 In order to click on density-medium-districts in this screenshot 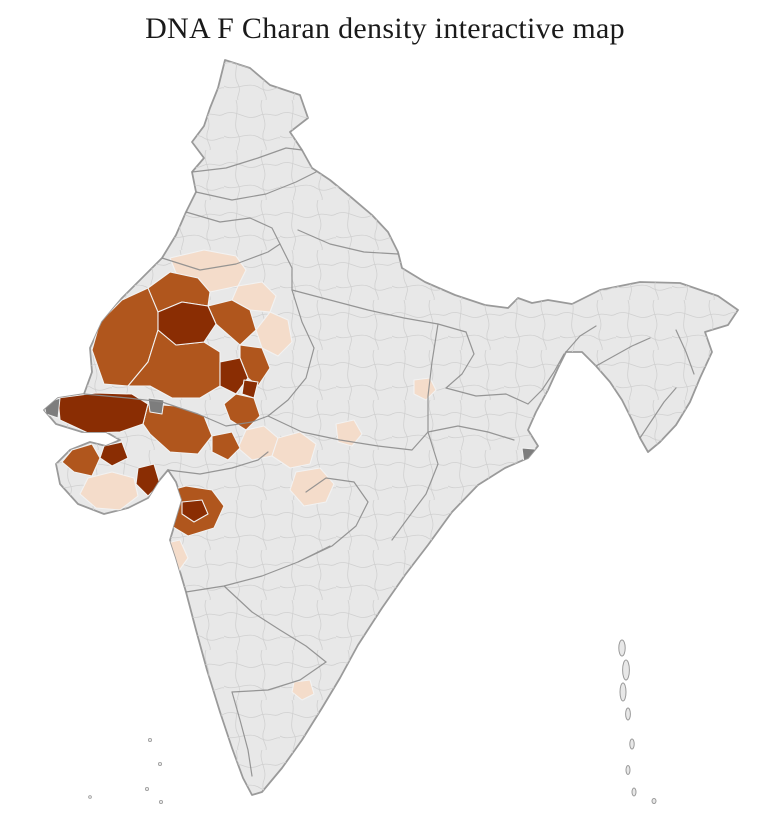, I will do `click(166, 404)`.